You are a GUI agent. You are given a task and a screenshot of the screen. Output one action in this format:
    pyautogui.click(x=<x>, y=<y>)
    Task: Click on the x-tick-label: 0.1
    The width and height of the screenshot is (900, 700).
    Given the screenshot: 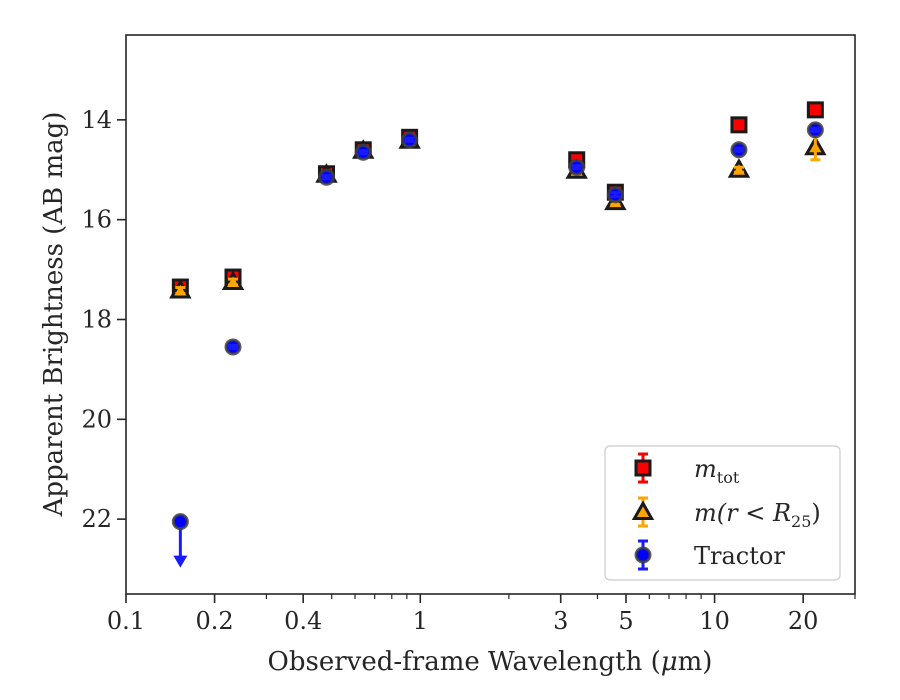 What is the action you would take?
    pyautogui.click(x=126, y=621)
    